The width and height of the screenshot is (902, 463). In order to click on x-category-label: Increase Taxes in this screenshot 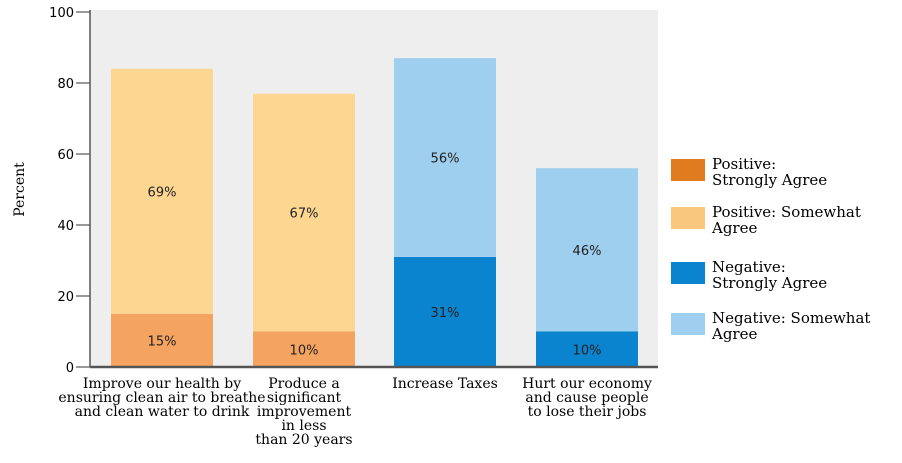, I will do `click(445, 384)`.